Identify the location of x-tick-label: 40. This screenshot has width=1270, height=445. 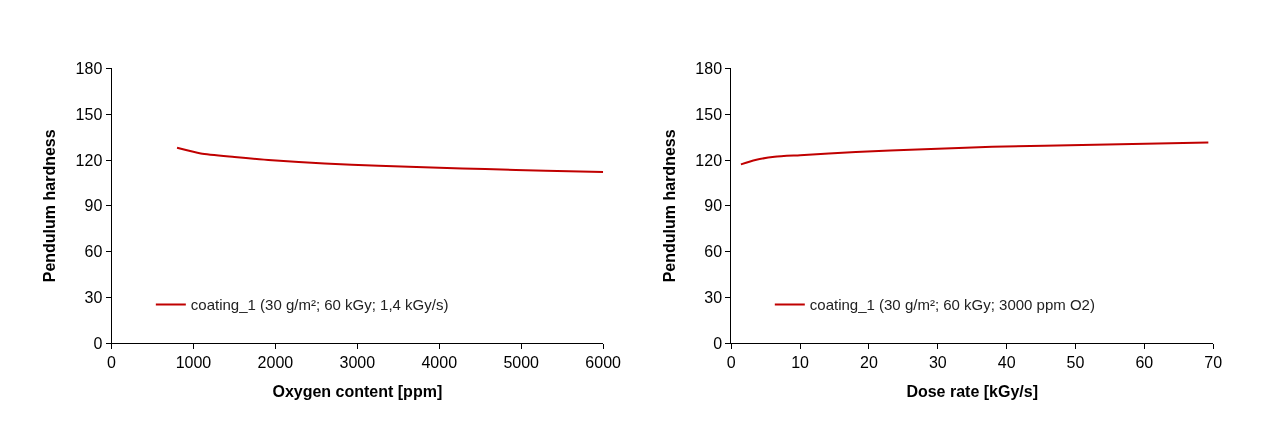
(1006, 363).